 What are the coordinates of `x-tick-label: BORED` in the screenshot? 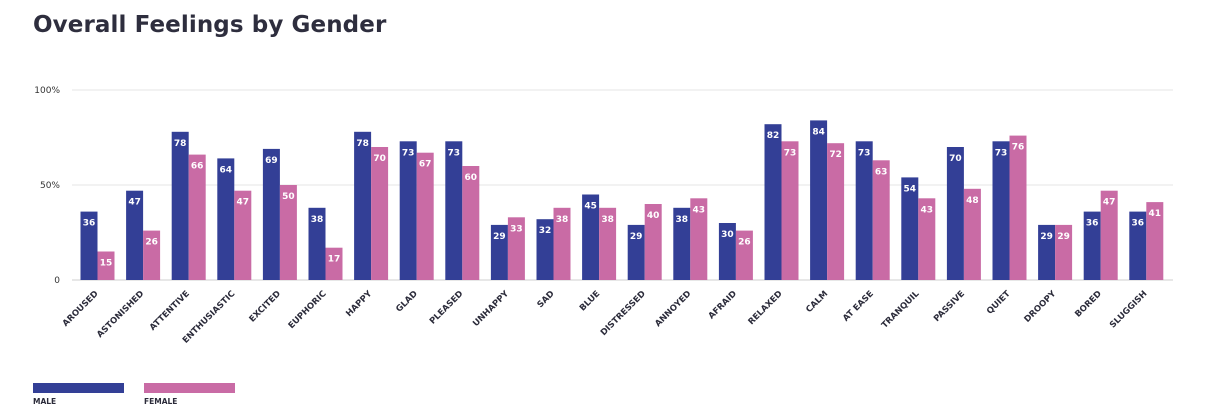 It's located at (1088, 304).